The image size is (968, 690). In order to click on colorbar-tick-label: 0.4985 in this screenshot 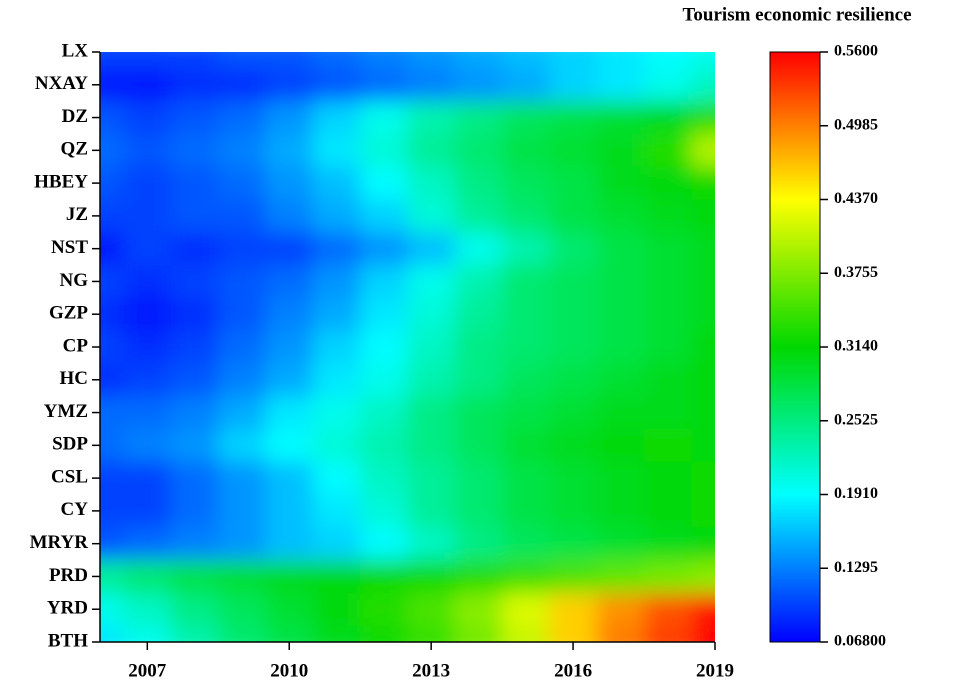, I will do `click(856, 124)`.